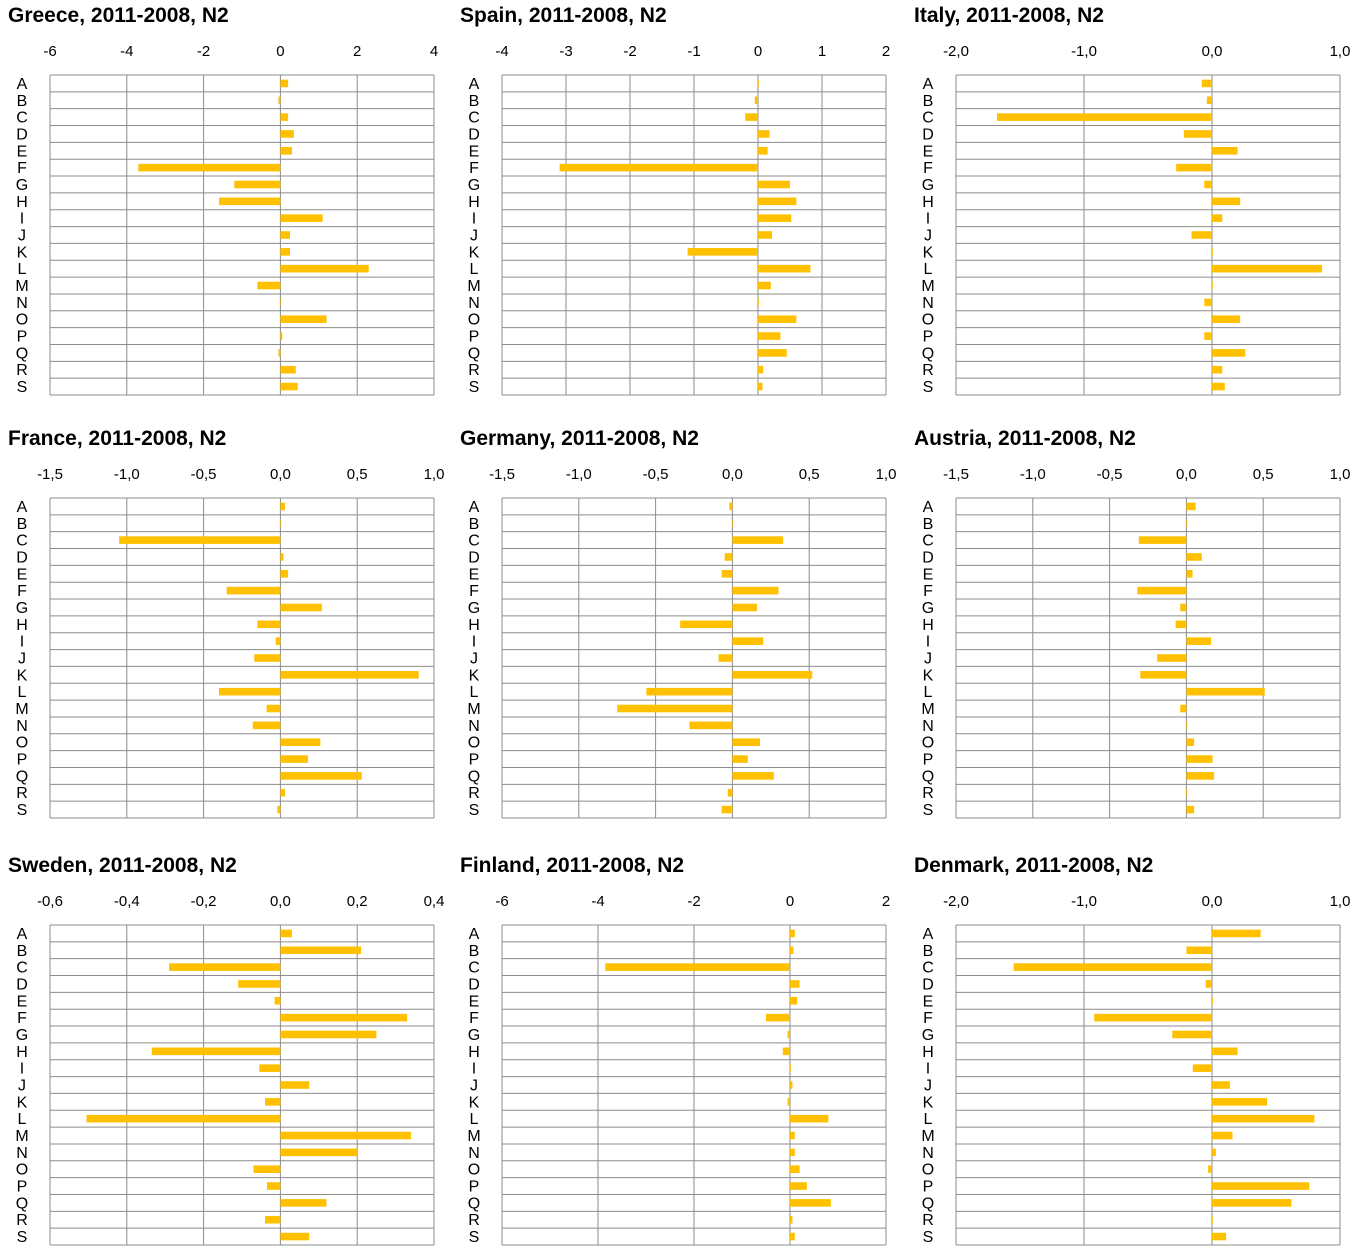 This screenshot has width=1351, height=1252. What do you see at coordinates (474, 1018) in the screenshot?
I see `category-label: F` at bounding box center [474, 1018].